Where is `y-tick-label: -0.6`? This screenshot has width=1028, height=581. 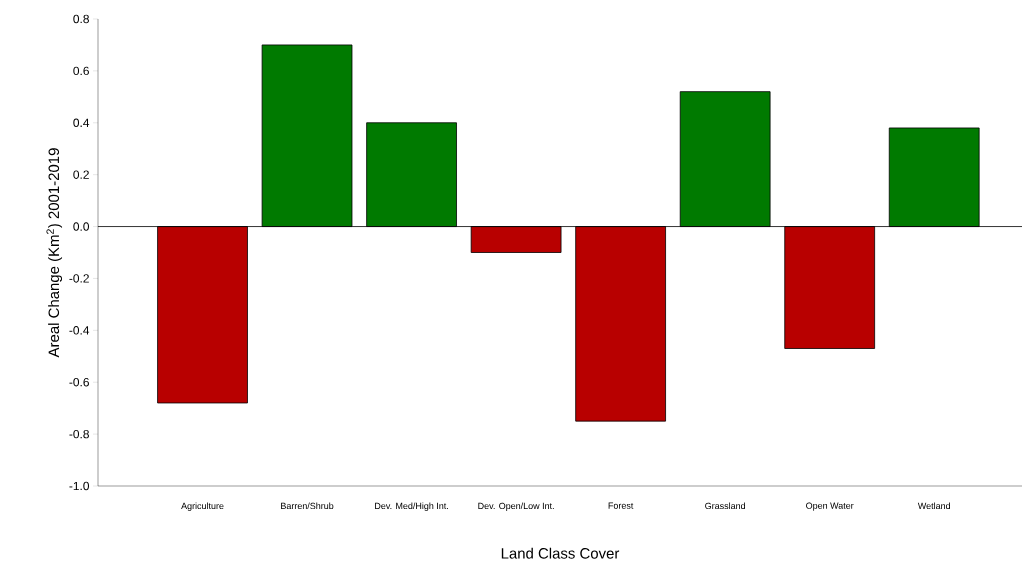 y-tick-label: -0.6 is located at coordinates (79, 382).